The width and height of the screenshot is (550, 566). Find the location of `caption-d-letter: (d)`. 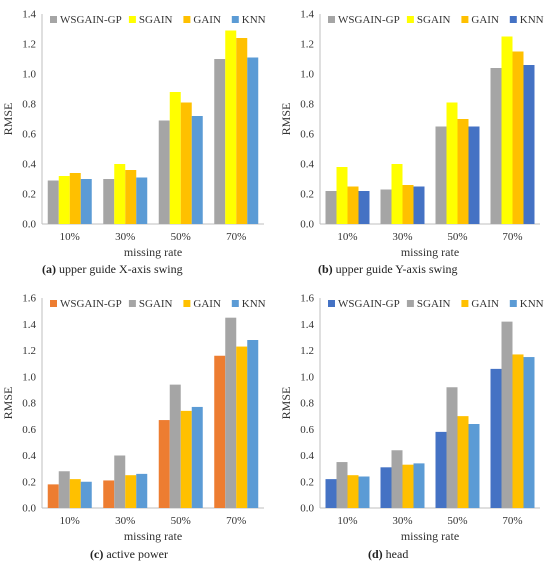

caption-d-letter: (d) is located at coordinates (375, 554).